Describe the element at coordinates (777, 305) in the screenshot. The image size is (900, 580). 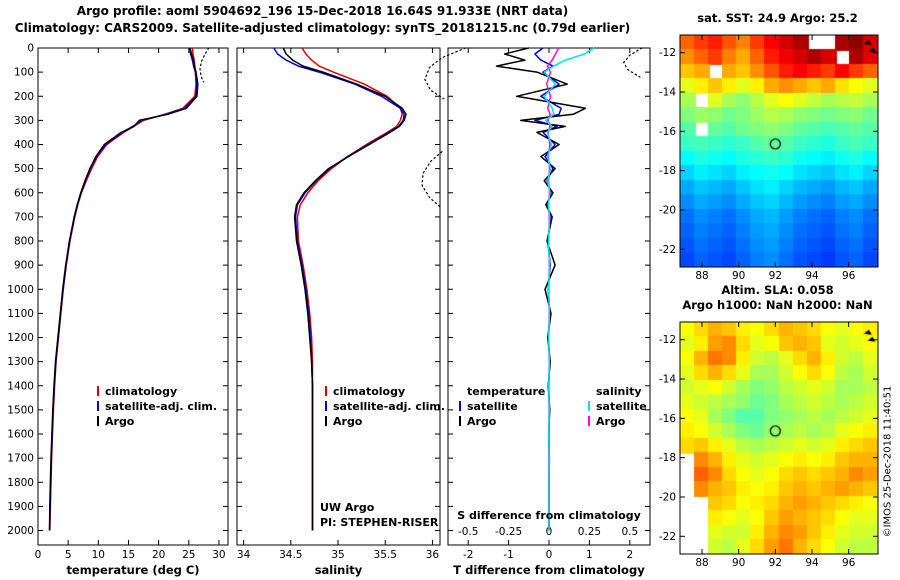
I see `argo-heights-title: Argo h1000: NaN h2000: NaN` at that location.